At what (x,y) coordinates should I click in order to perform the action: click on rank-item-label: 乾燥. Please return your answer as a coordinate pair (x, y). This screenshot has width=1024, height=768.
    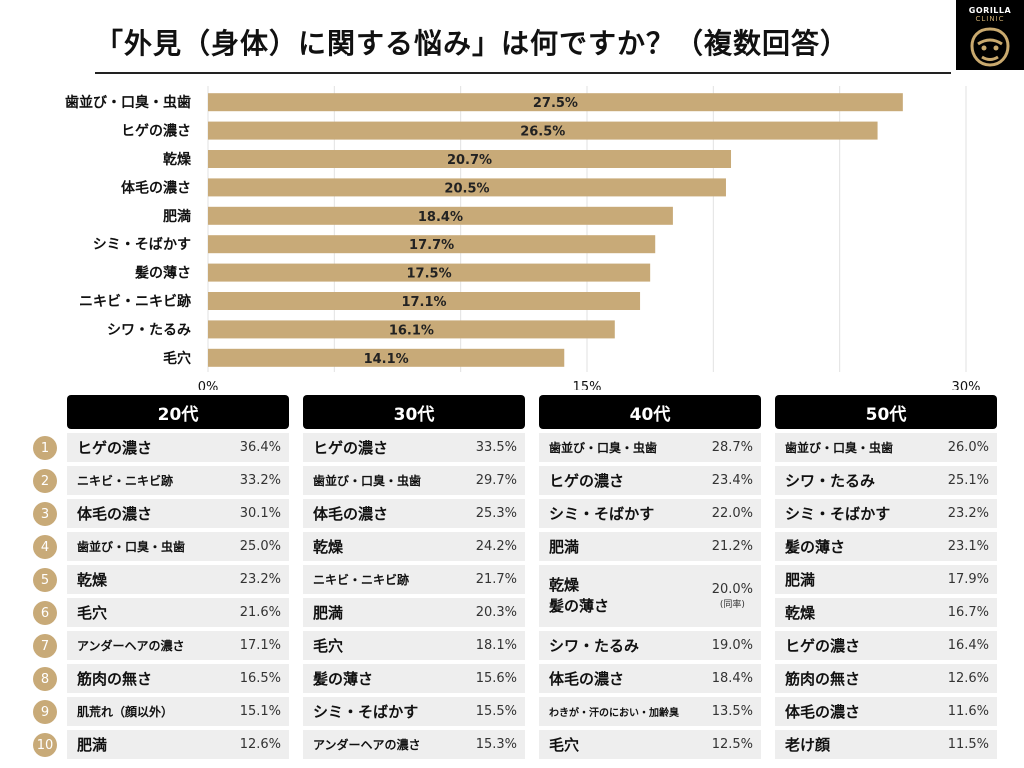
    Looking at the image, I should click on (92, 580).